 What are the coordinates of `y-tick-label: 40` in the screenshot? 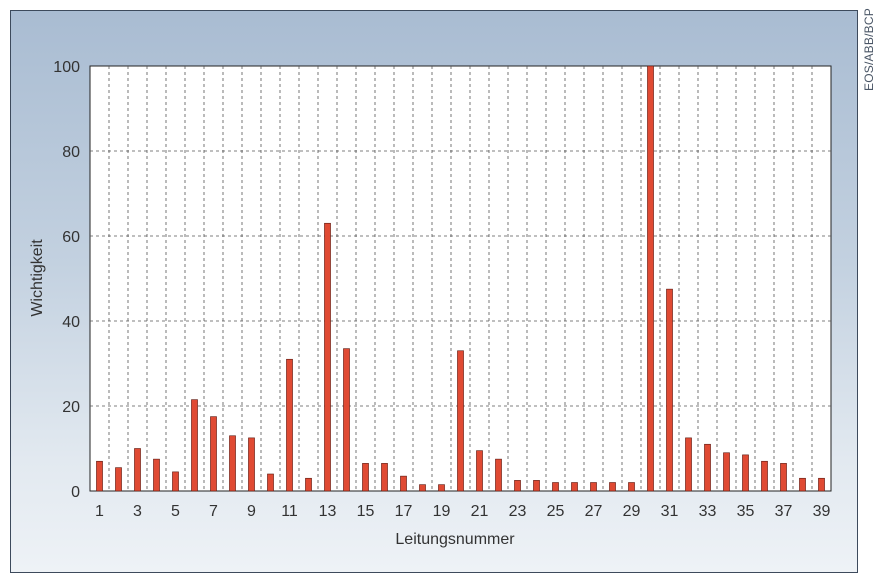 It's located at (71, 322).